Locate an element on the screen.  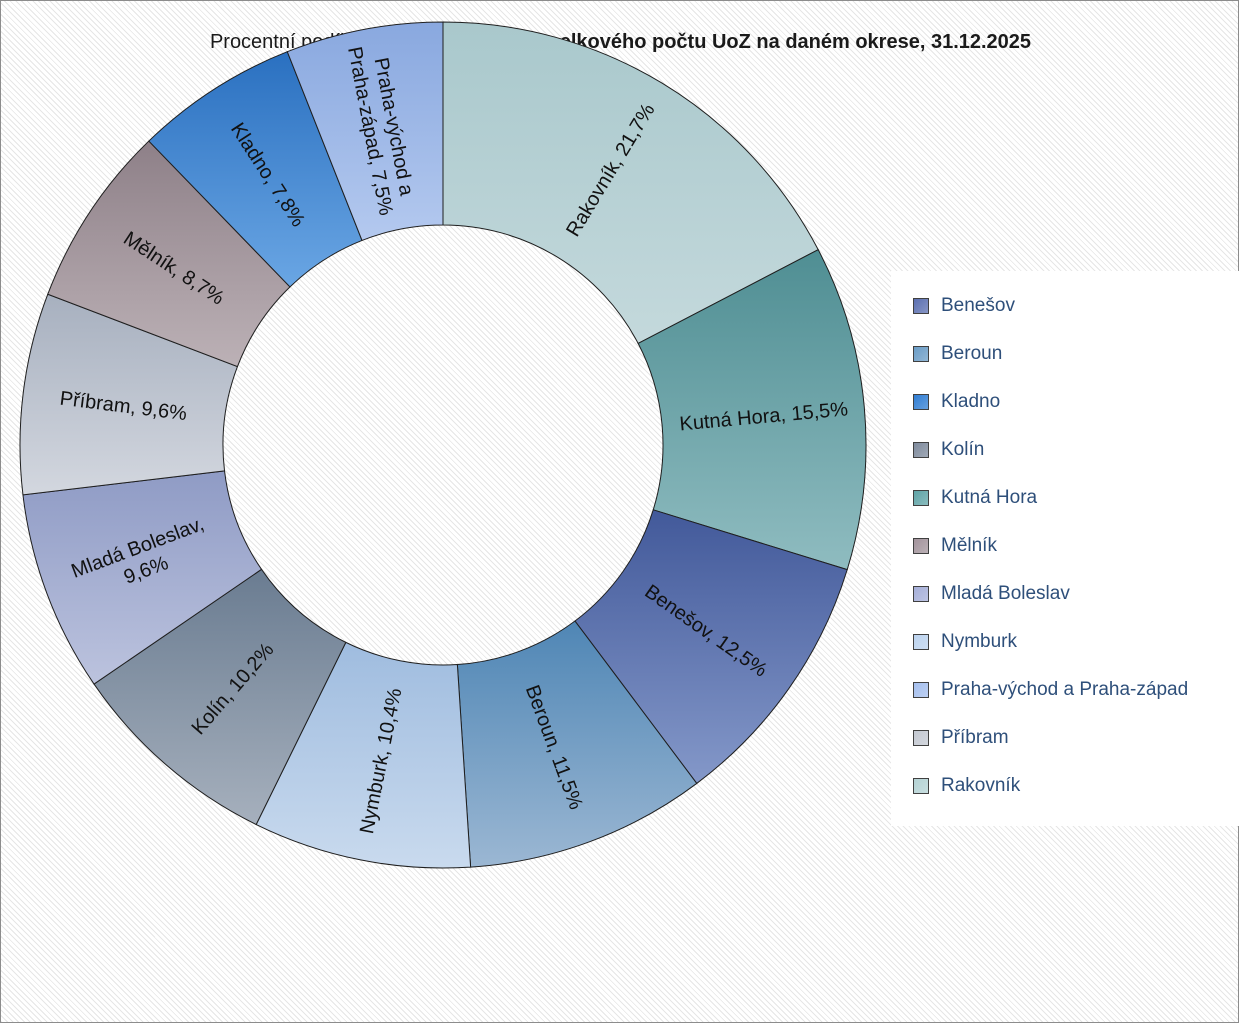
legend-item: Benešov is located at coordinates (964, 306).